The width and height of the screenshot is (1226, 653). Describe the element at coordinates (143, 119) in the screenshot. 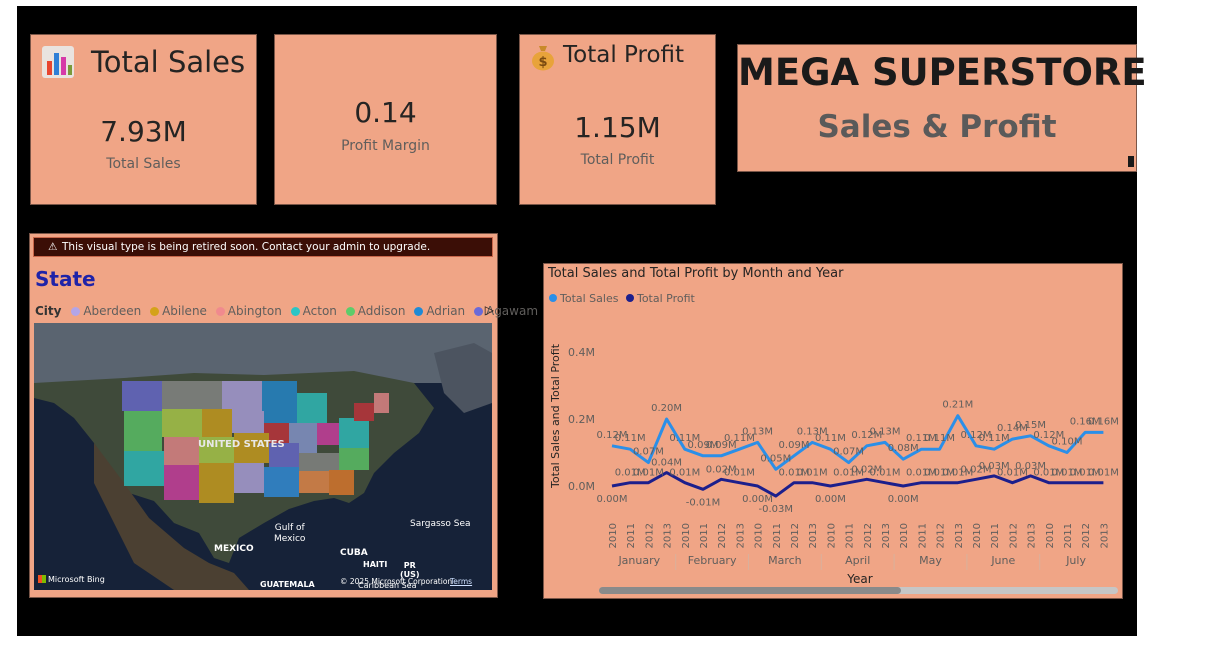

I see `total-sales-card: Total Sales 7.93M Total Sales` at that location.